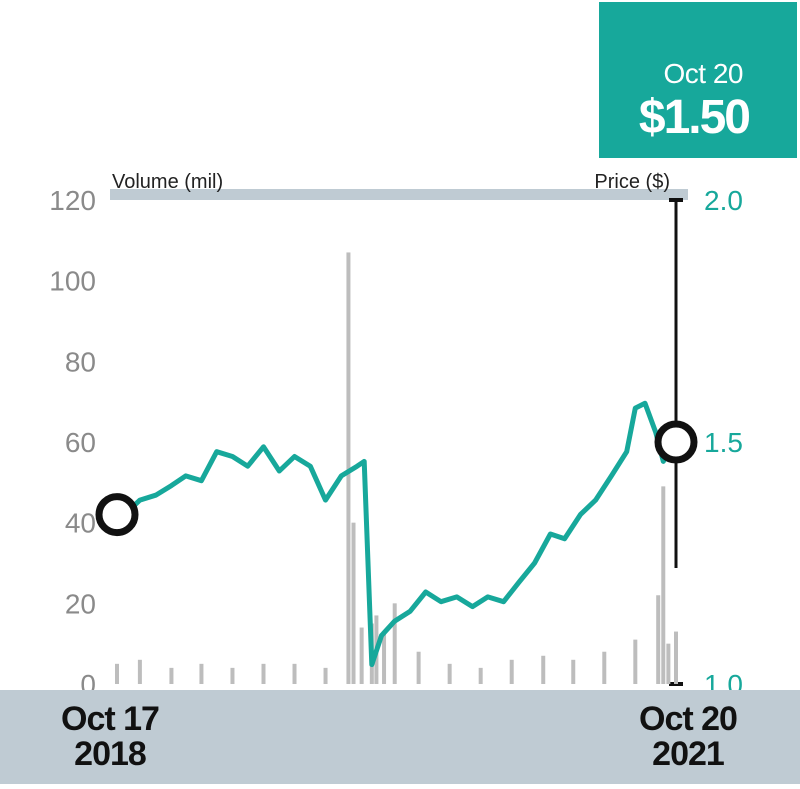  I want to click on right-tick-label: 2.0, so click(723, 200).